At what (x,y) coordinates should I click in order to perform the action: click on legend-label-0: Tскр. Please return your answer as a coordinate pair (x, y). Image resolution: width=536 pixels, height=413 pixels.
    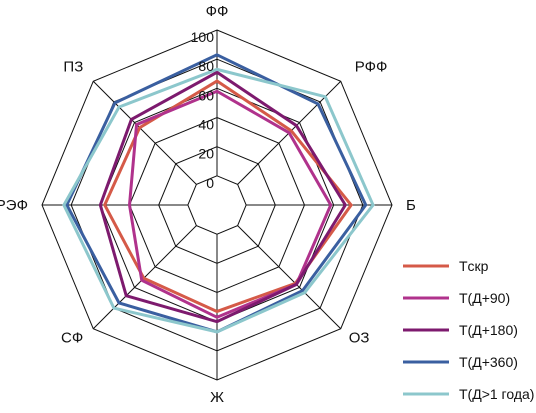
    Looking at the image, I should click on (474, 266).